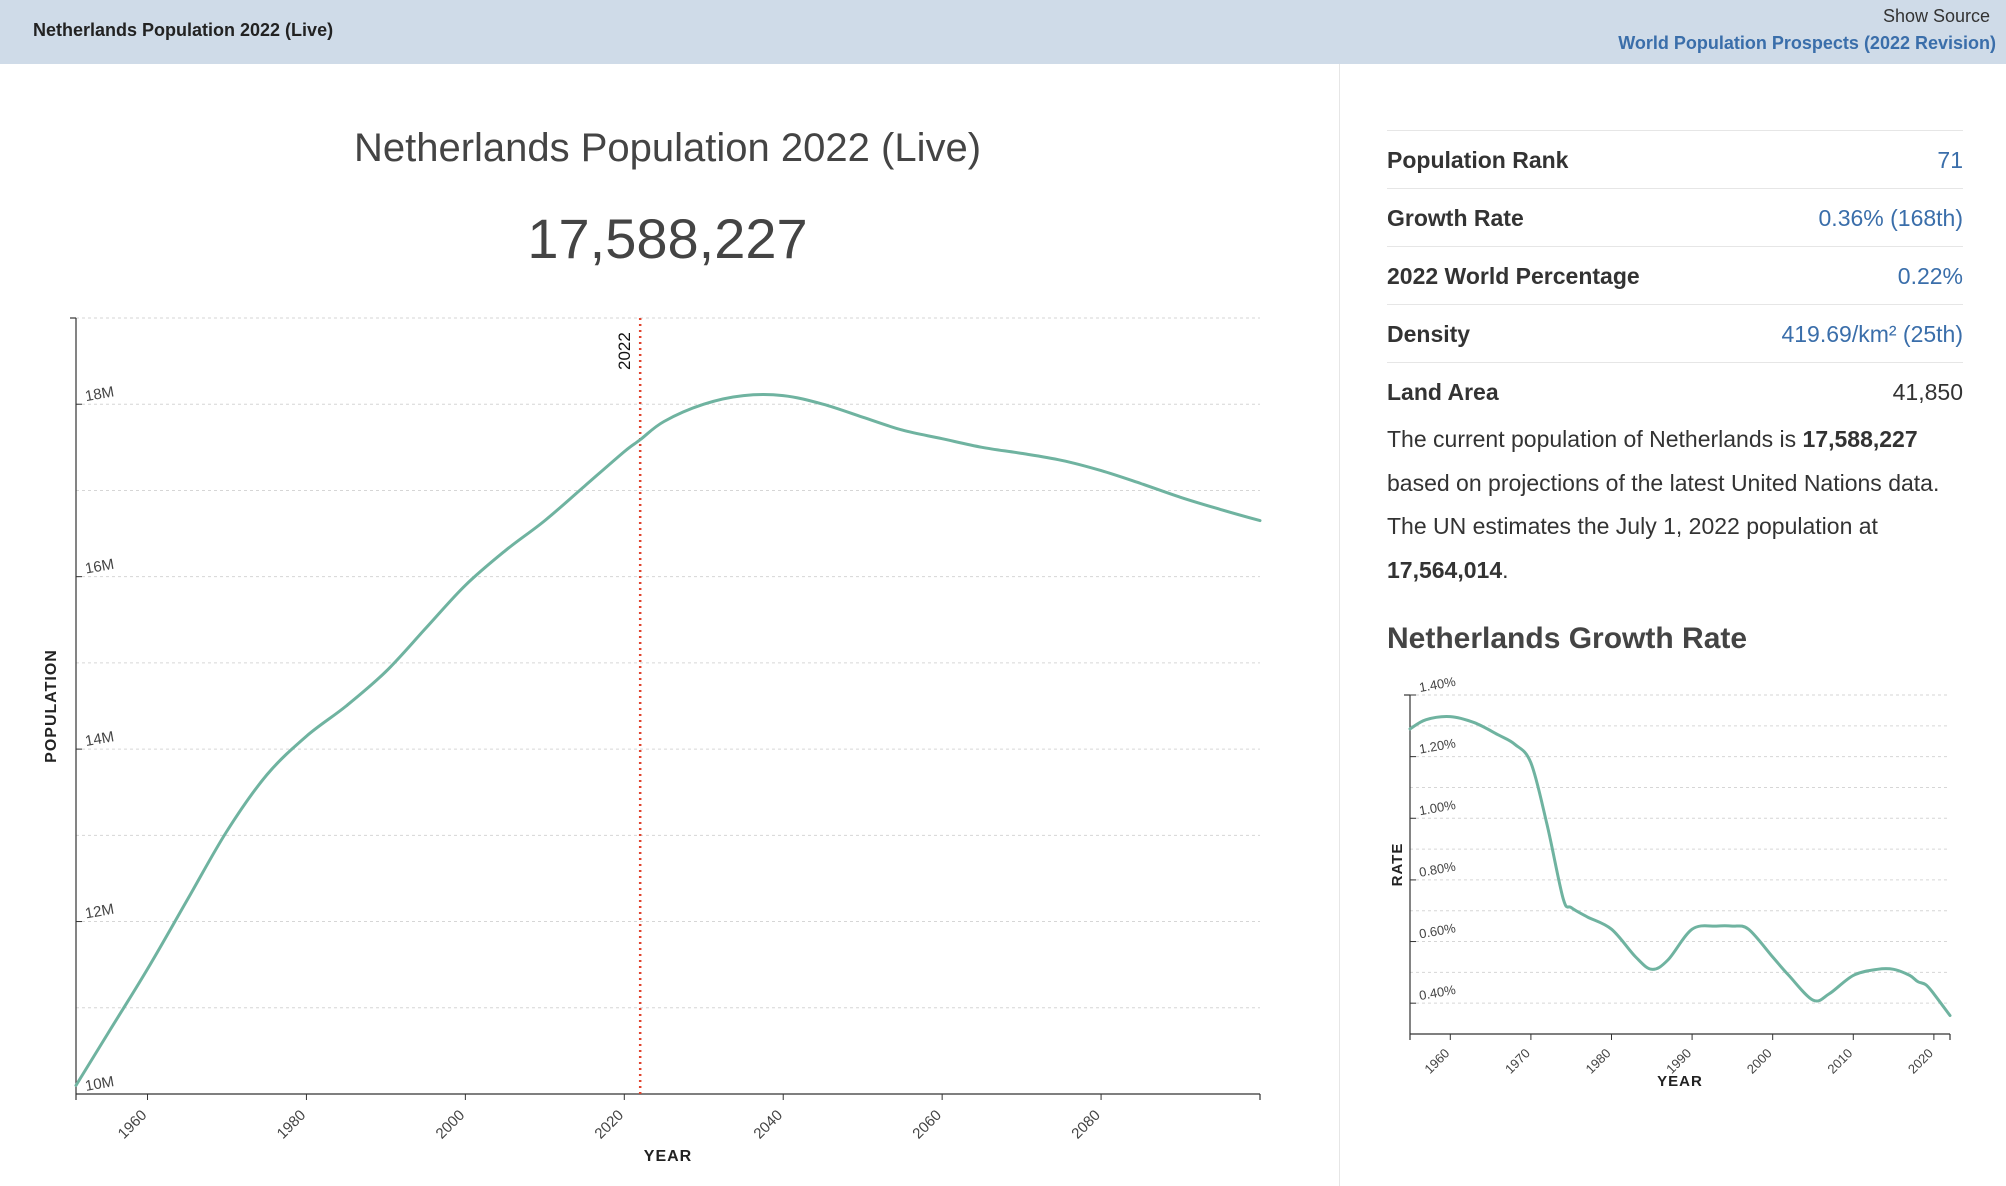  What do you see at coordinates (1437, 869) in the screenshot?
I see `y-tick-label: 0.80%` at bounding box center [1437, 869].